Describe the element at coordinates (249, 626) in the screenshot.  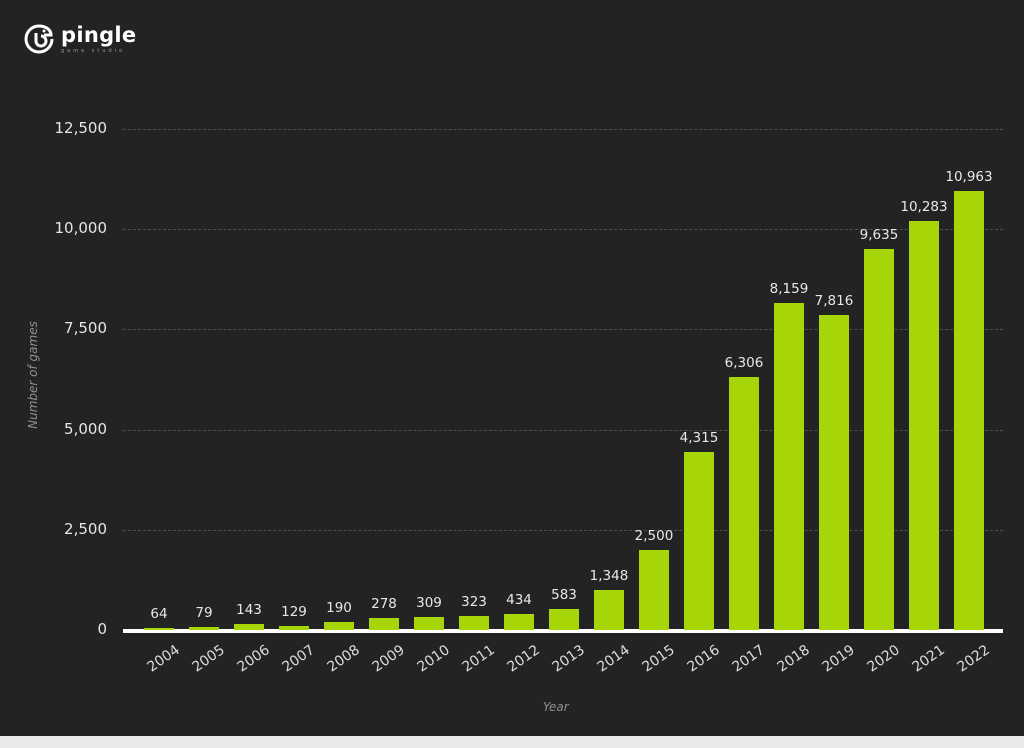
I see `bar-2006` at that location.